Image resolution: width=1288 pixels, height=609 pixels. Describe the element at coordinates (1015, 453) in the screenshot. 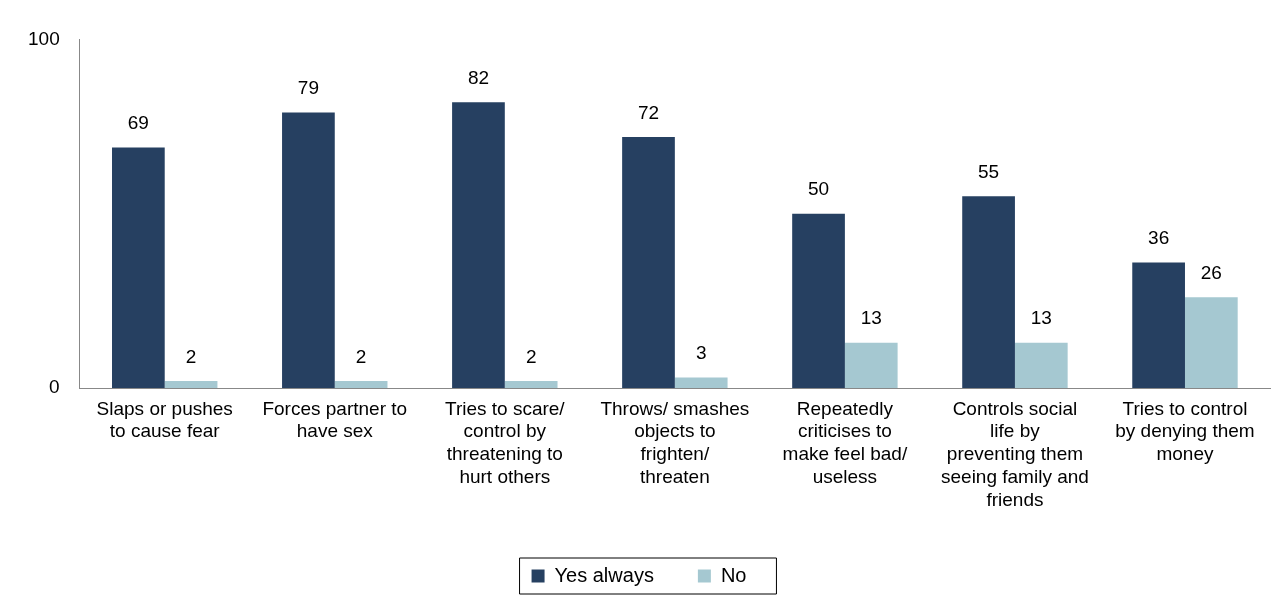

I see `x-tick-label: Controls social life by preventing them seeing family and friends` at that location.